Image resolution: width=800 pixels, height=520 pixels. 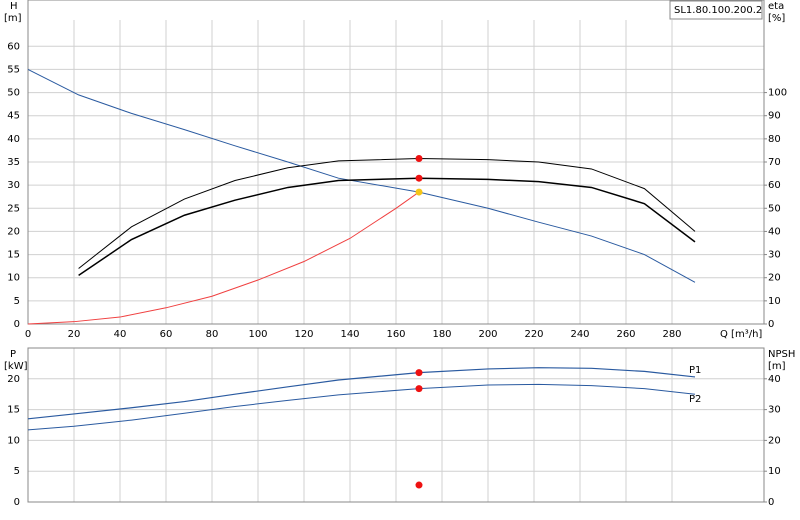 What do you see at coordinates (13, 162) in the screenshot?
I see `y-tick-label: 35` at bounding box center [13, 162].